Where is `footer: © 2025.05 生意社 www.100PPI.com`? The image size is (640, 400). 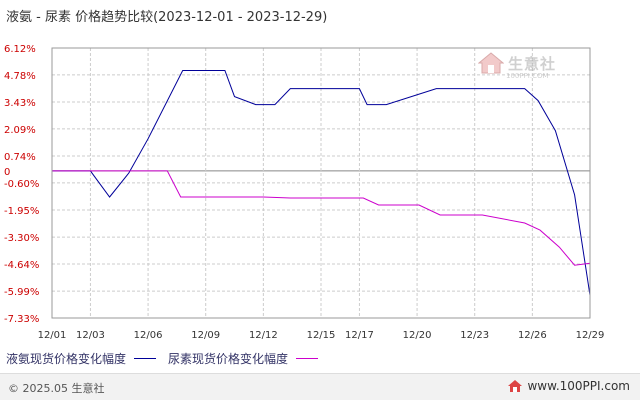
footer: © 2025.05 生意社 www.100PPI.com is located at coordinates (320, 386).